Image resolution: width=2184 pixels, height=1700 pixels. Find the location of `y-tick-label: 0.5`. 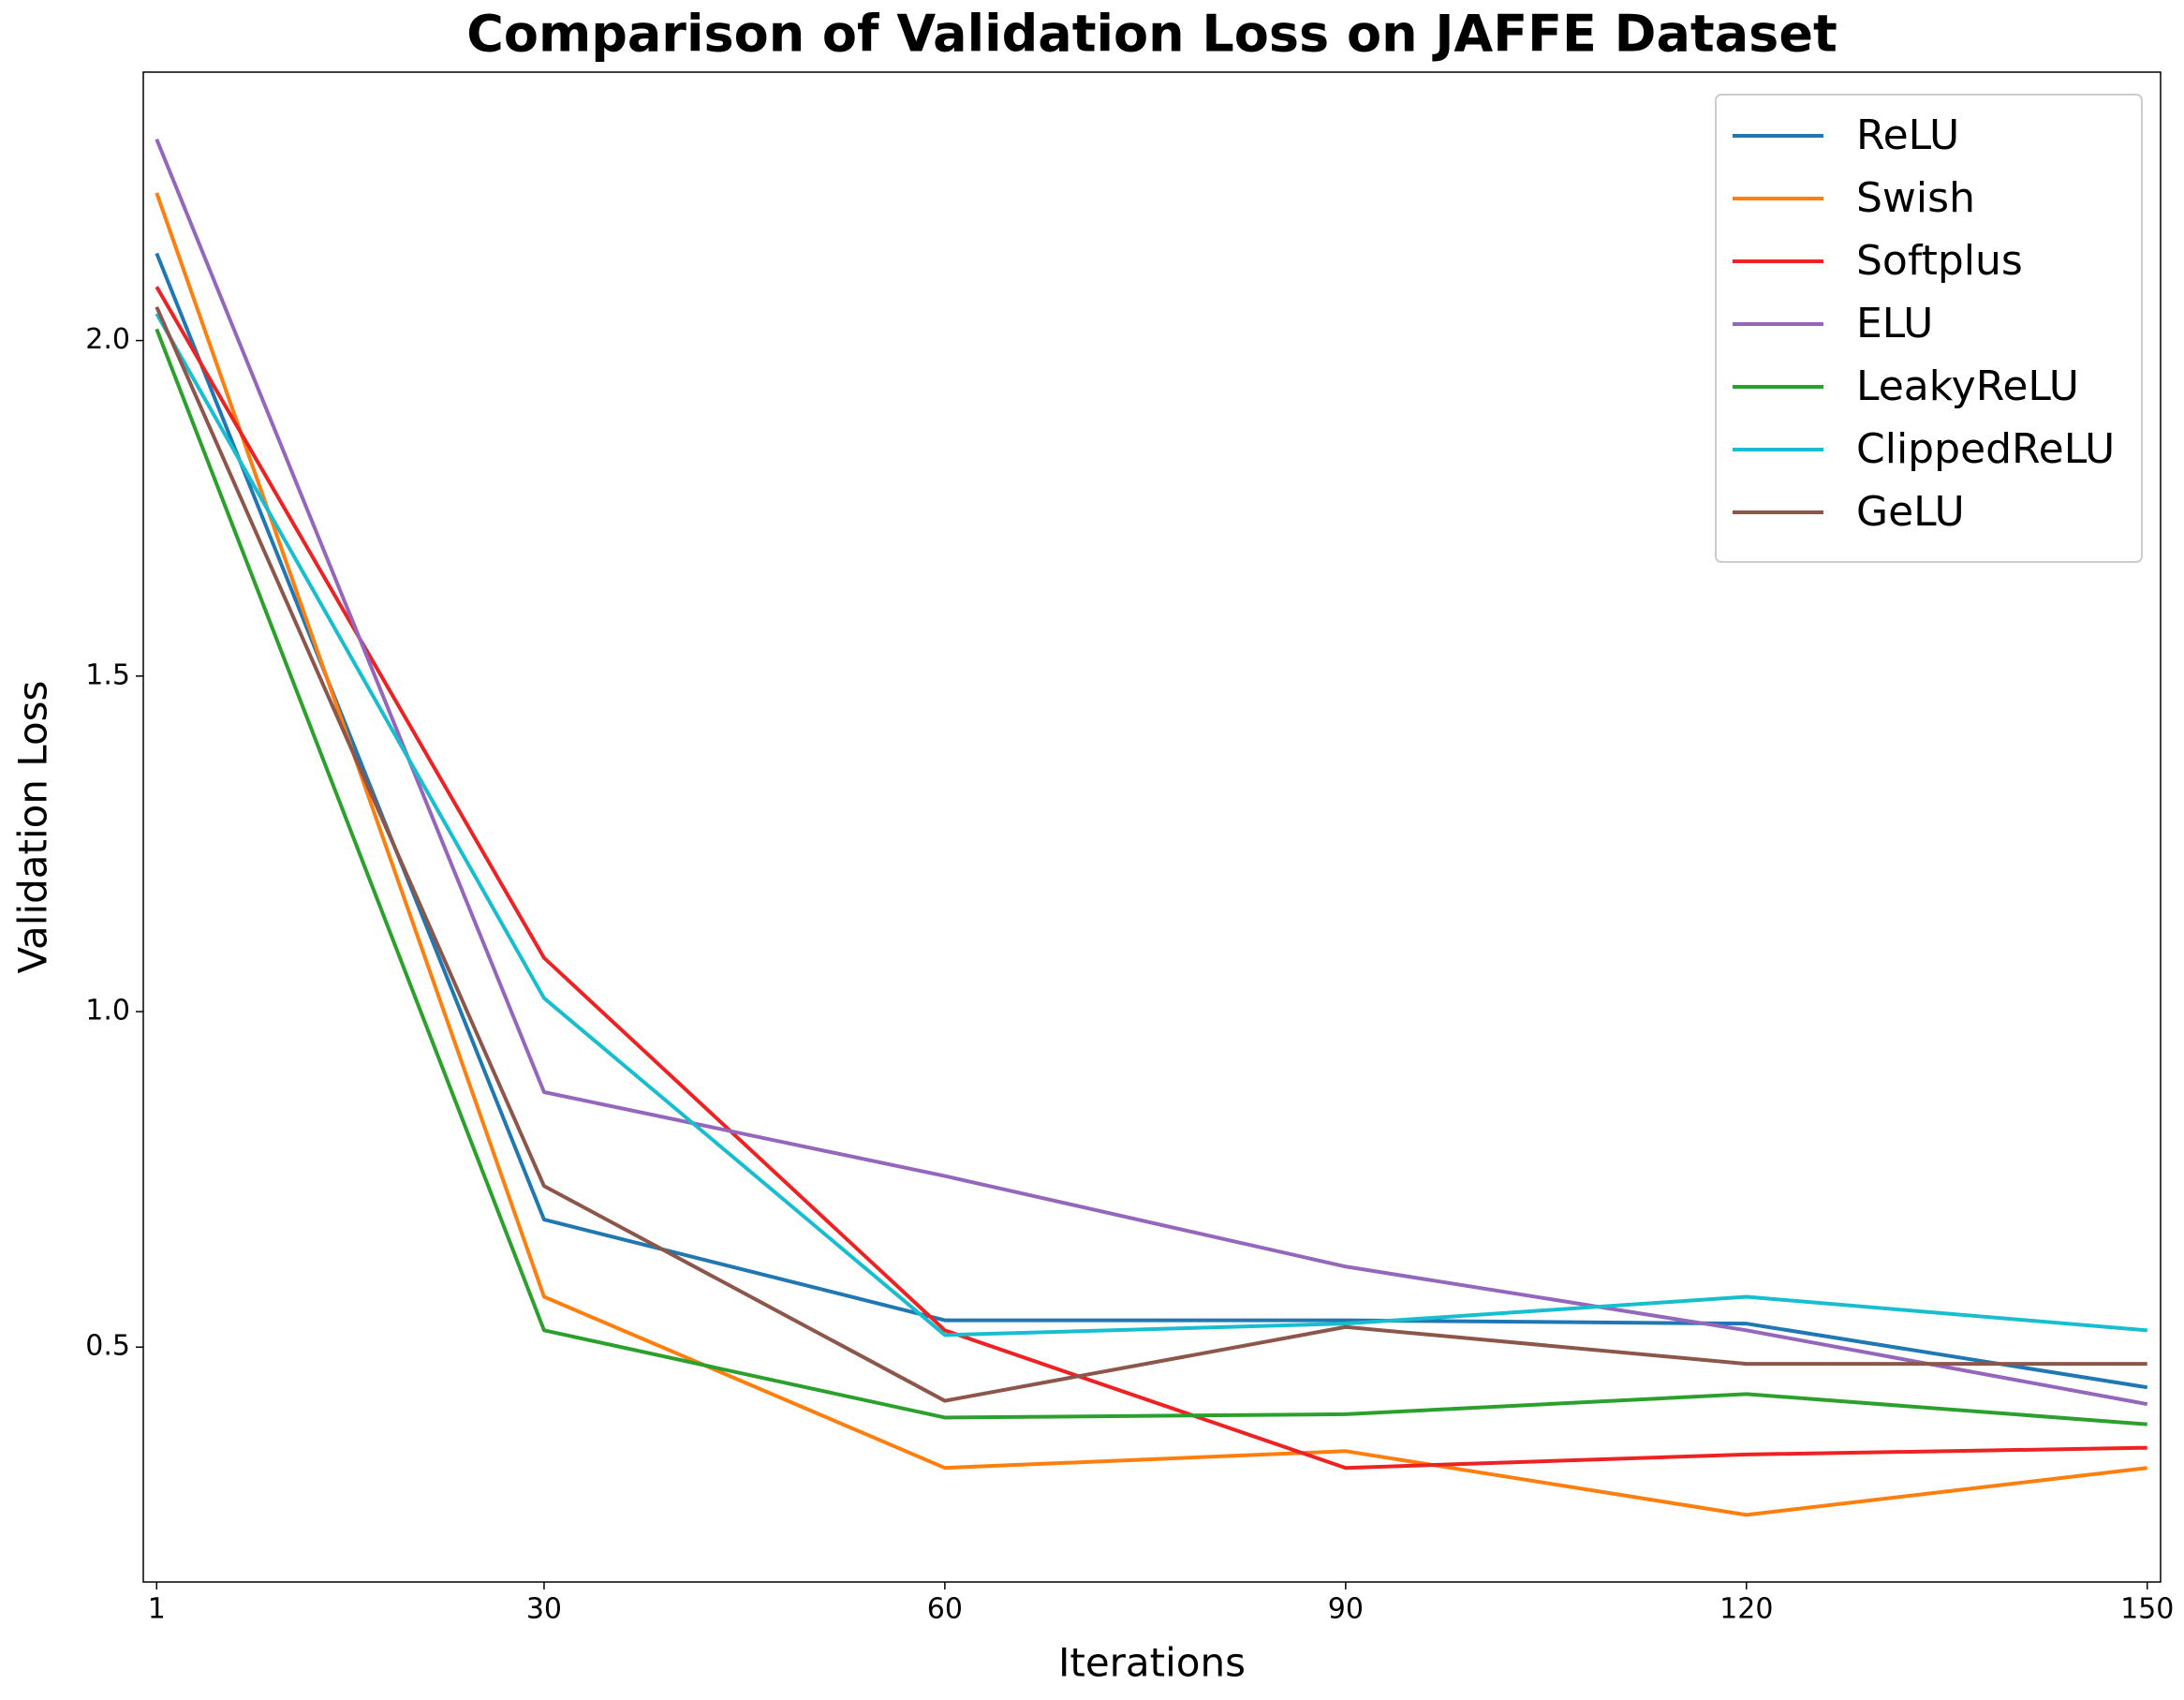

y-tick-label: 0.5 is located at coordinates (107, 1346).